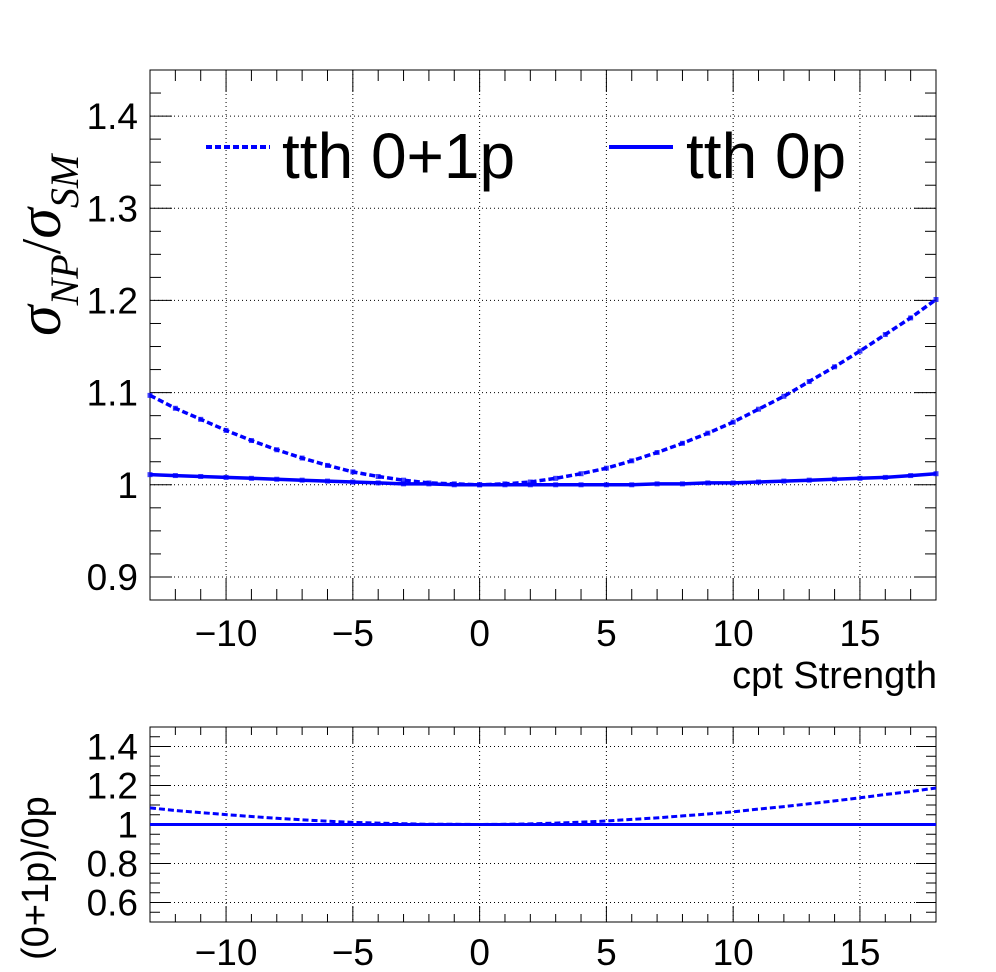  Describe the element at coordinates (112, 393) in the screenshot. I see `y-tick-label: 1.1` at that location.